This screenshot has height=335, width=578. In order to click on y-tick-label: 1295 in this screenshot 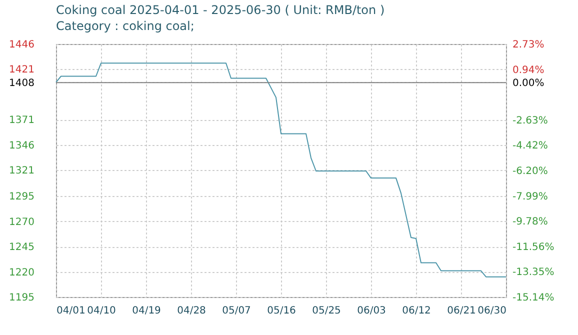, I will do `click(21, 197)`.